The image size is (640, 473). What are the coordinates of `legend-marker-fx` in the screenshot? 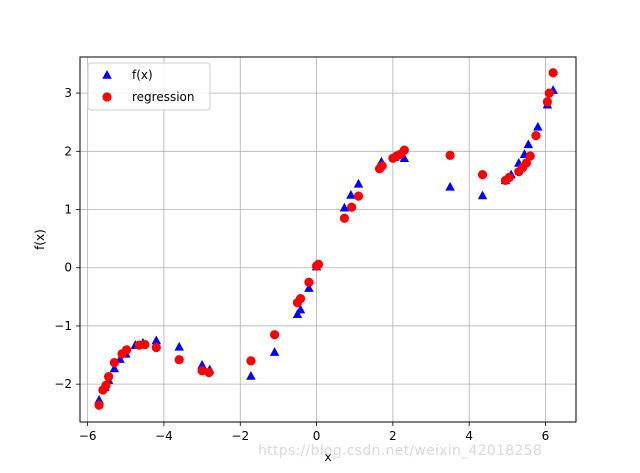 It's located at (107, 74).